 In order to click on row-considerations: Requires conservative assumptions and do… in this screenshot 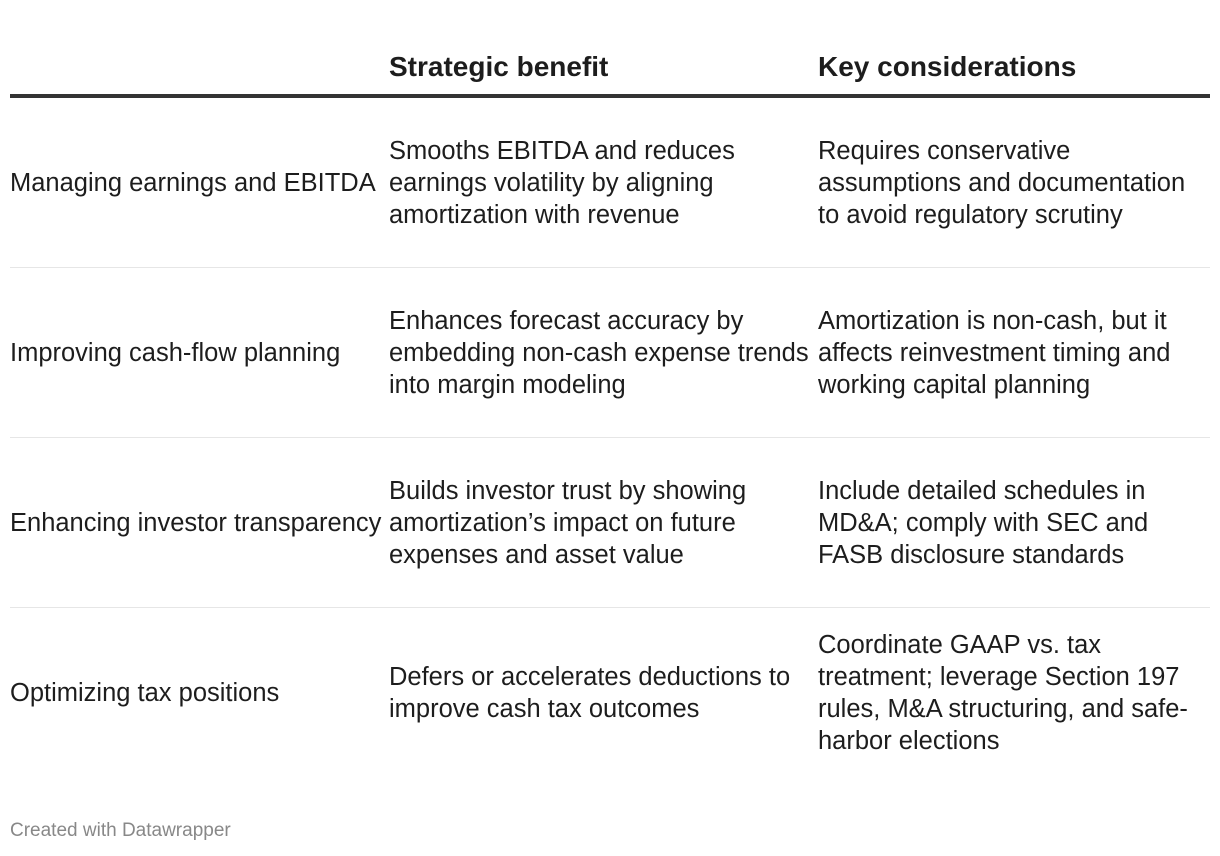, I will do `click(1002, 182)`.